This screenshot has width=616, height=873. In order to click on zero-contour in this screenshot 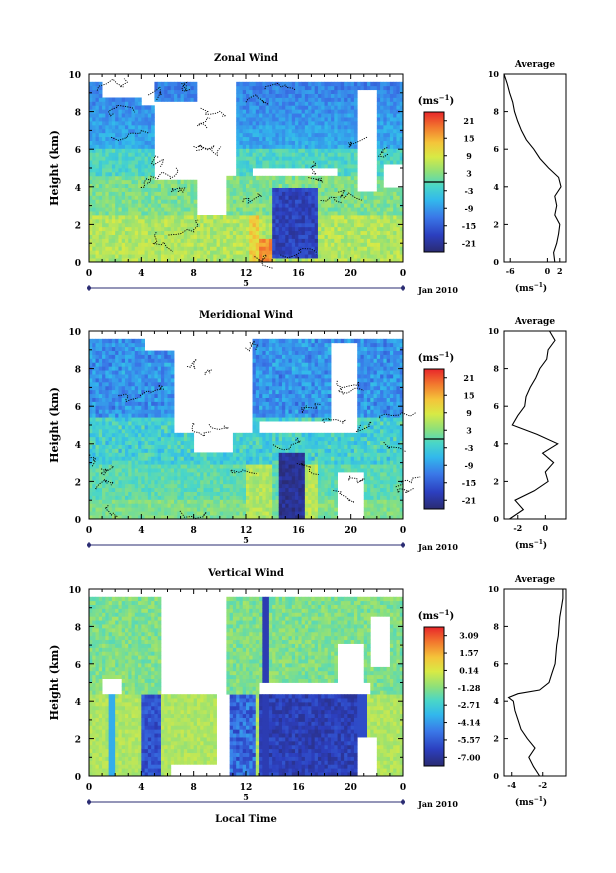, I will do `click(203, 123)`.